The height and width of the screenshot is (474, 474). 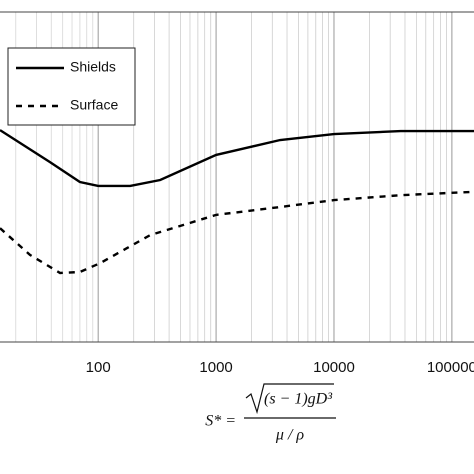 I want to click on legend-label: Shields, so click(x=93, y=67).